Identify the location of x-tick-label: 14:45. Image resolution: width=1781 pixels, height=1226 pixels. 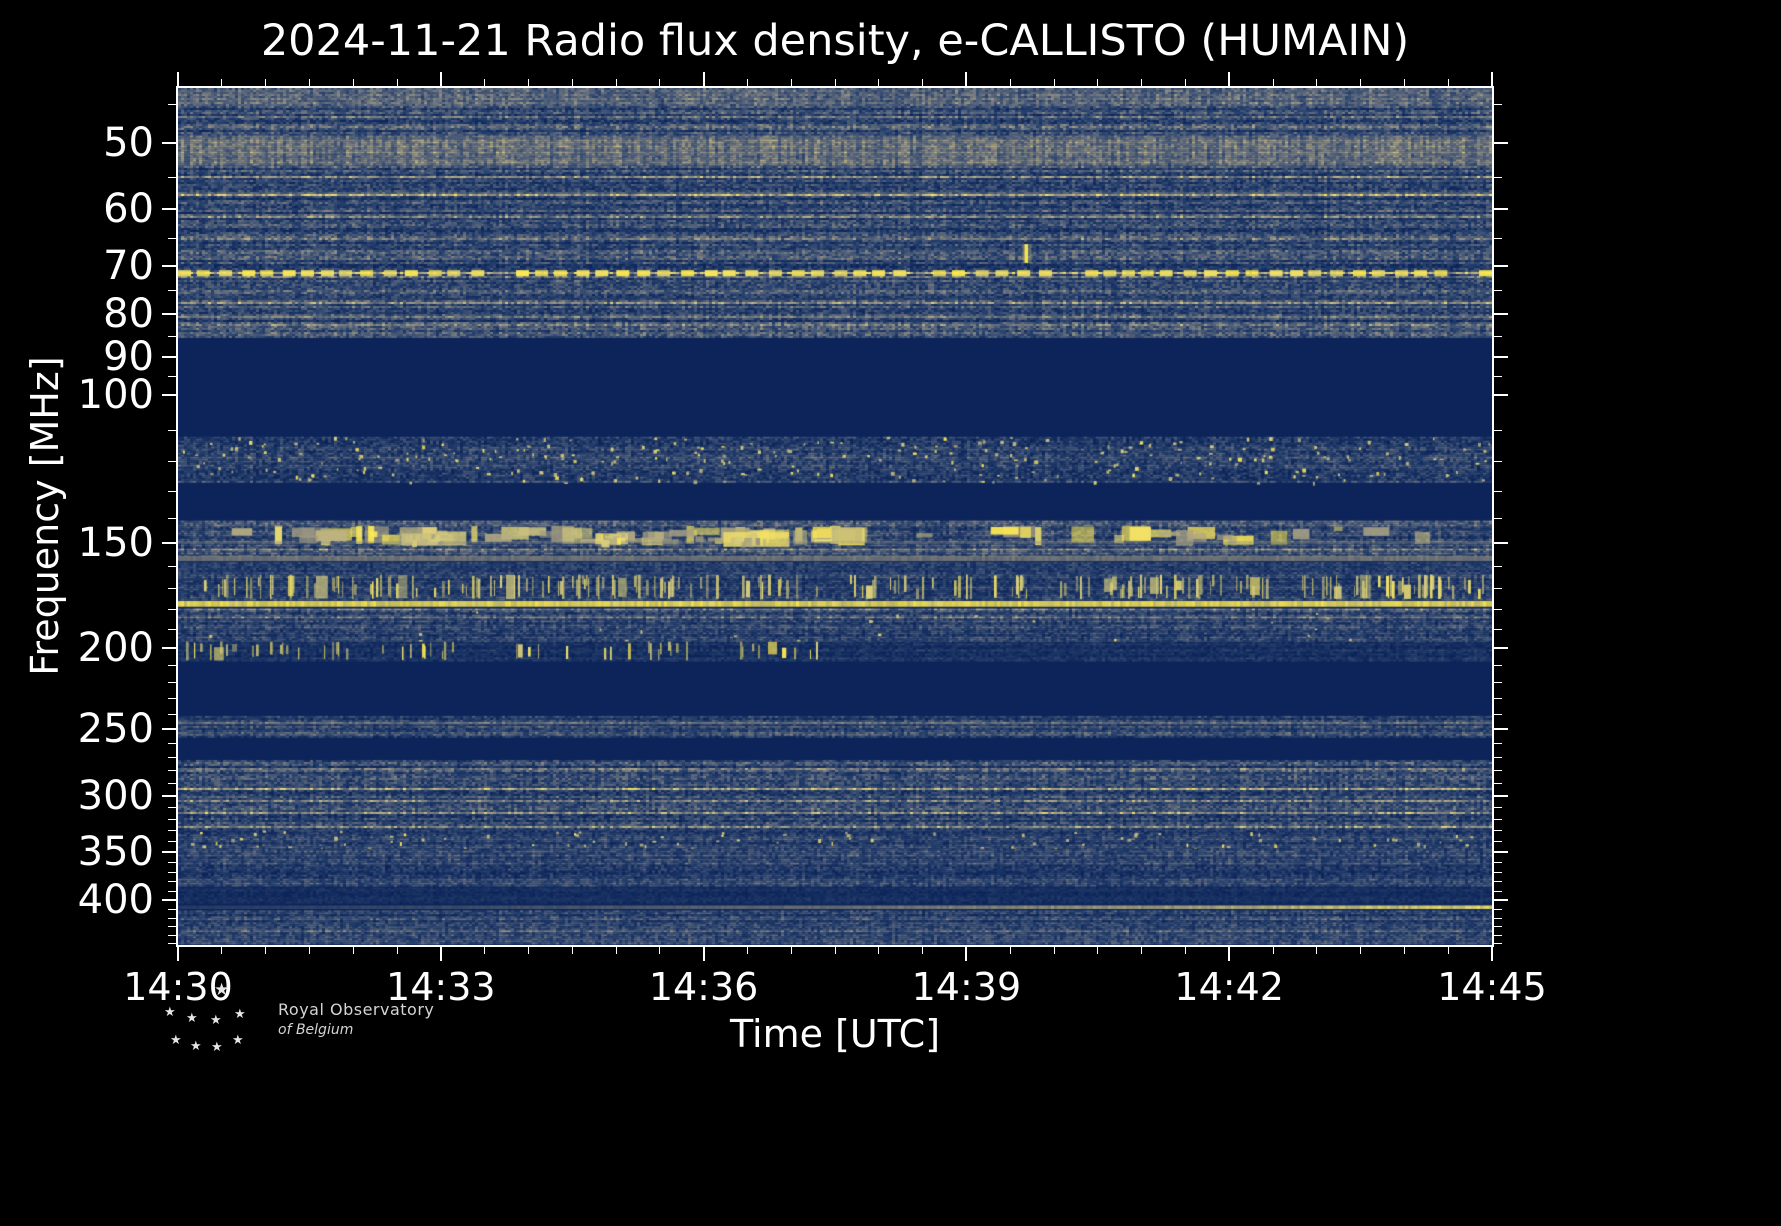
(1492, 987).